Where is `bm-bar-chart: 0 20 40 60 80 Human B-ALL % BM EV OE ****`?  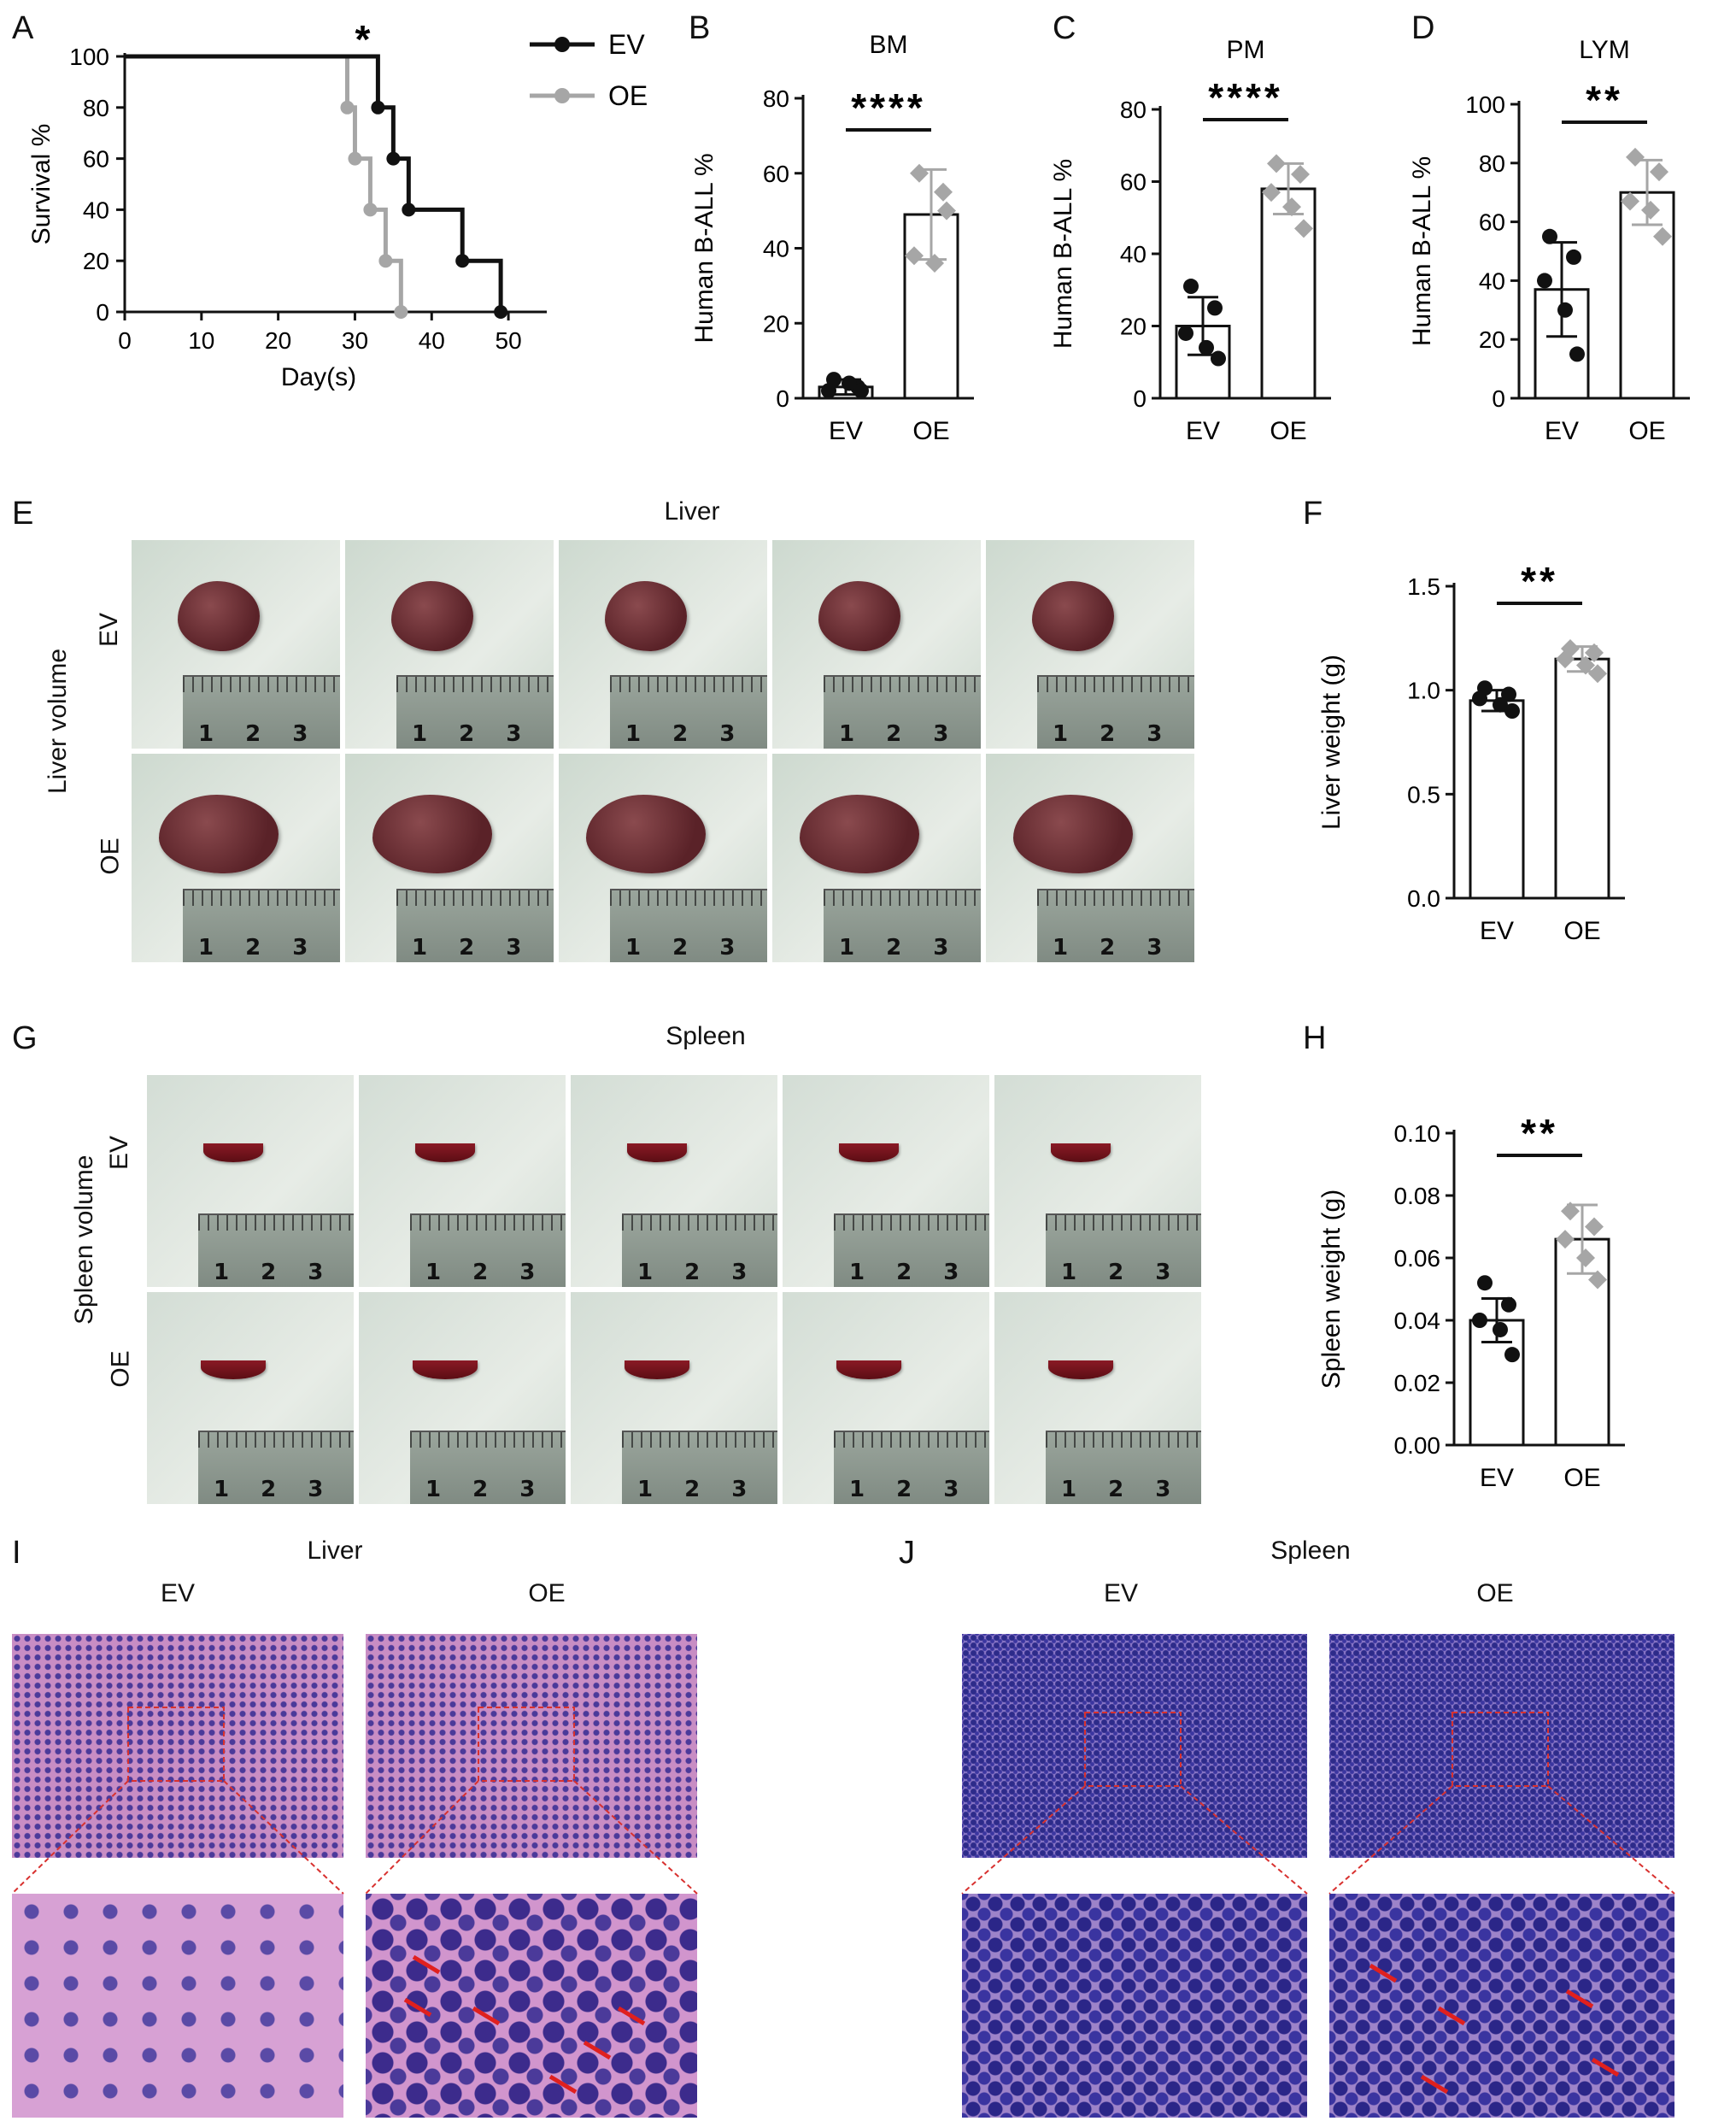 bm-bar-chart: 0 20 40 60 80 Human B-ALL % BM EV OE **** is located at coordinates (832, 238).